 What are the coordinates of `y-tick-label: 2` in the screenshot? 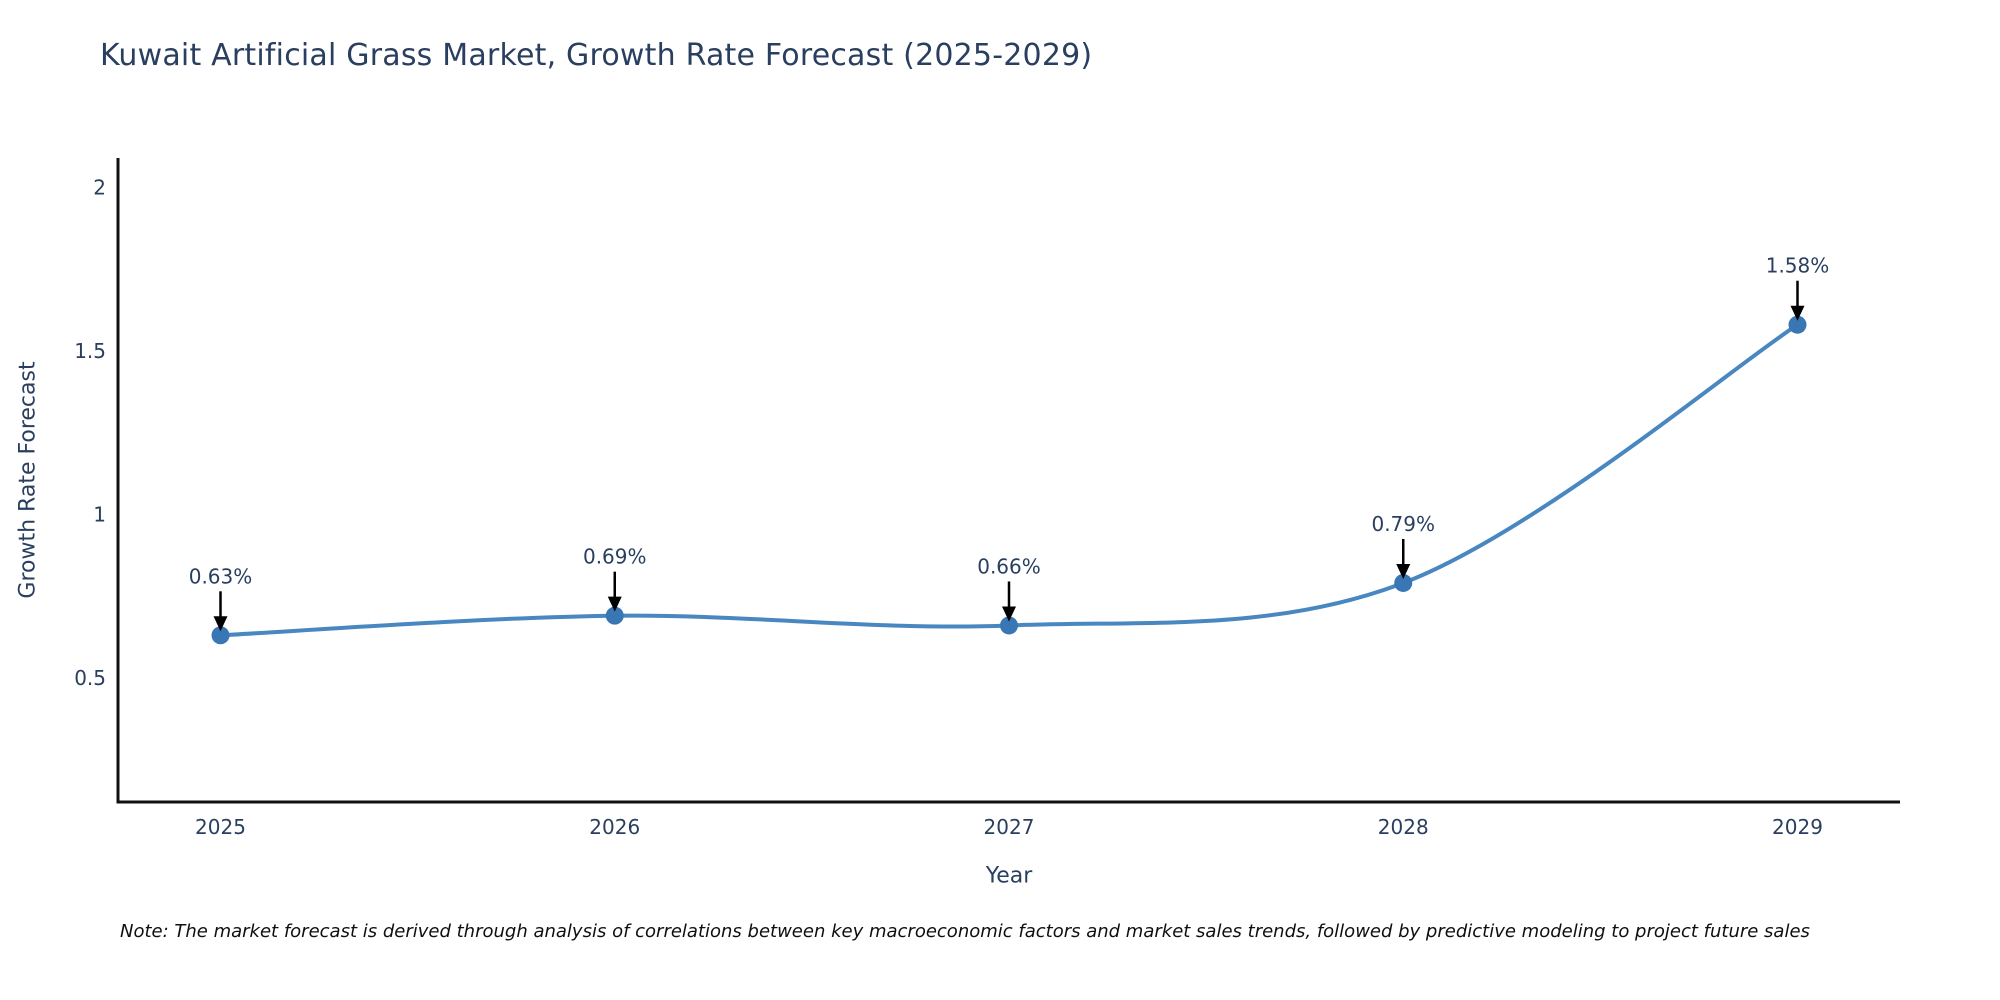 It's located at (99, 187).